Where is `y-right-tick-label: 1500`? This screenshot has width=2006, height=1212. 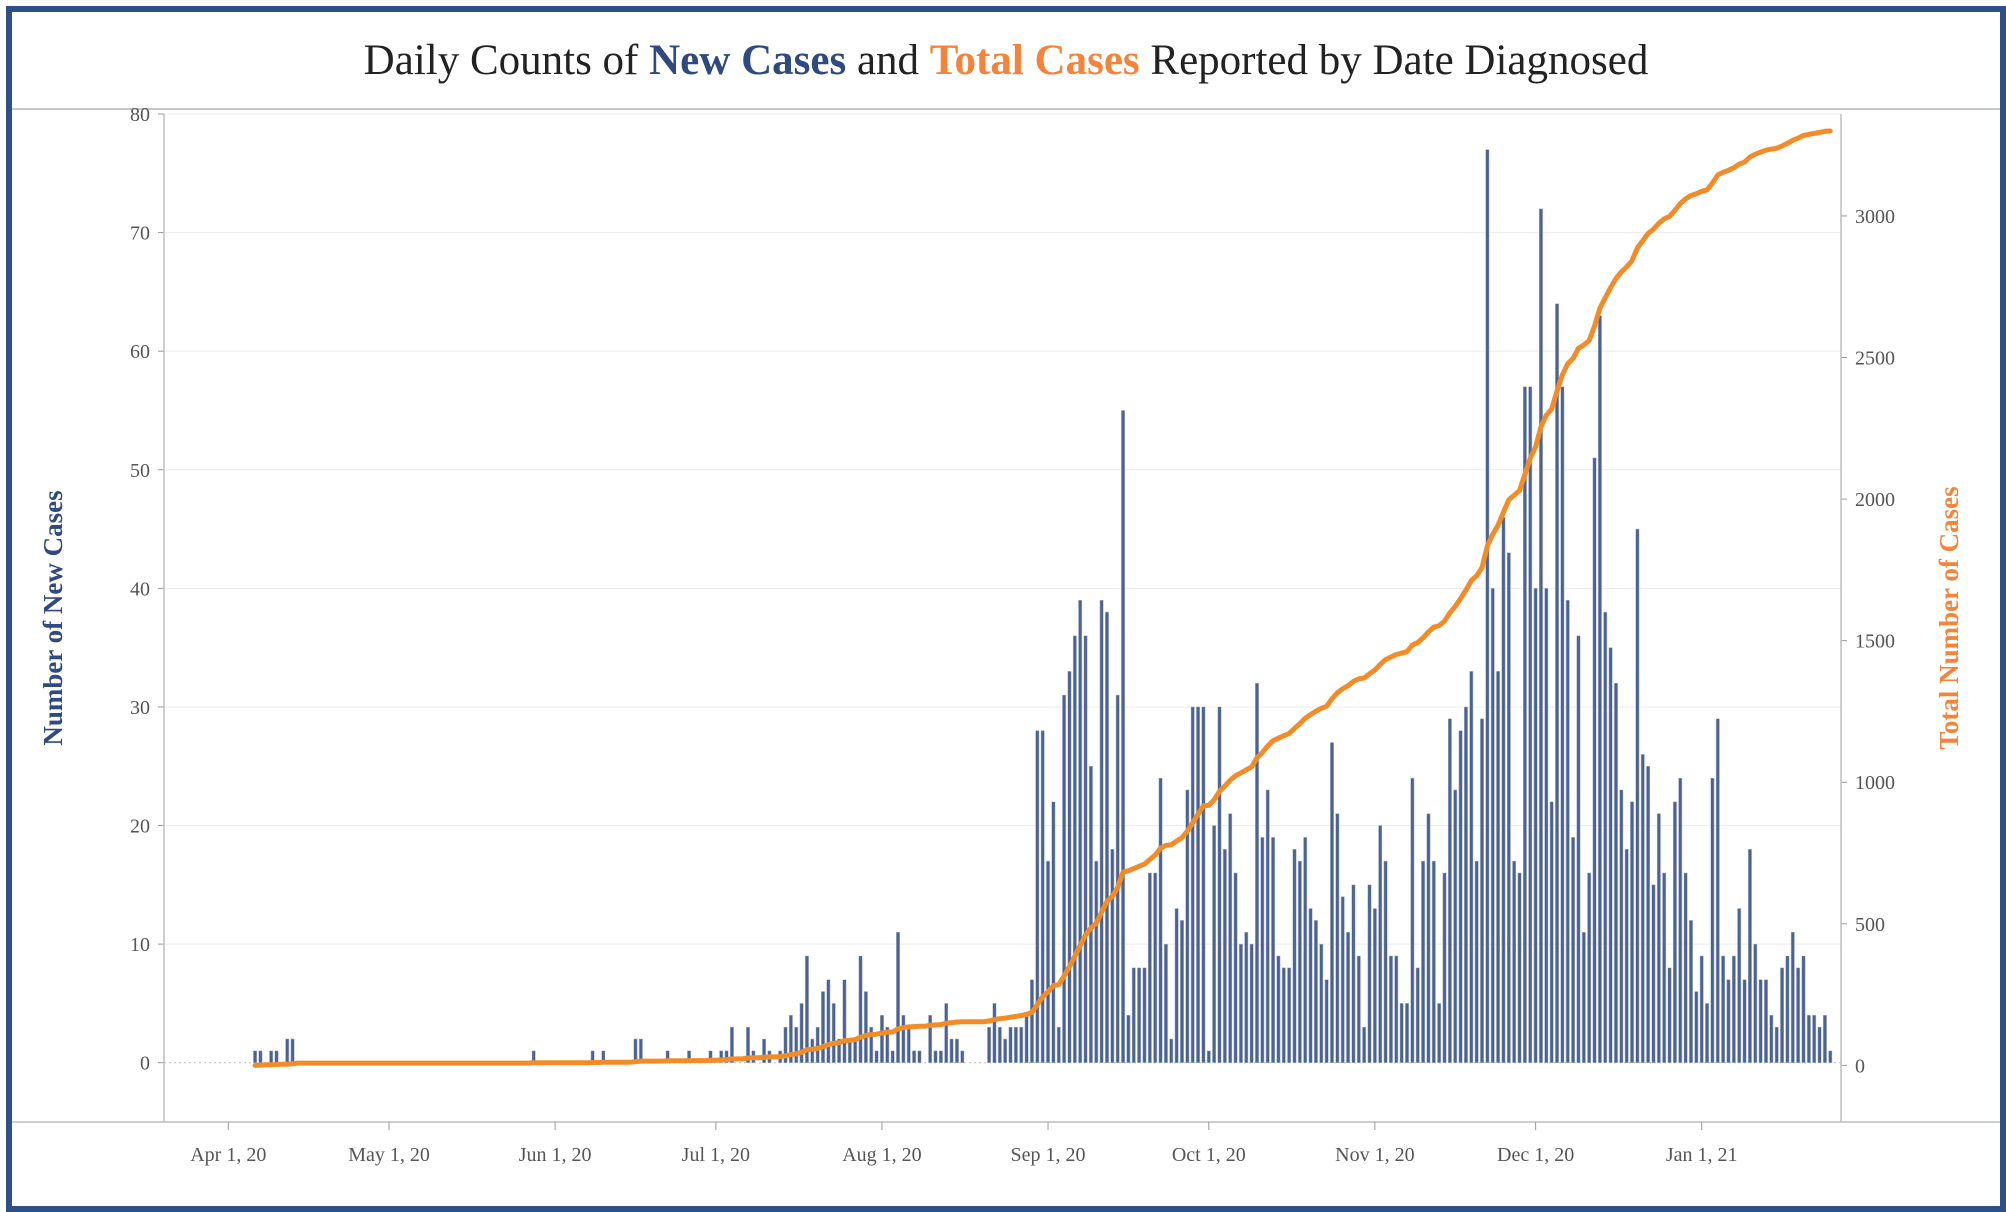 y-right-tick-label: 1500 is located at coordinates (1875, 642).